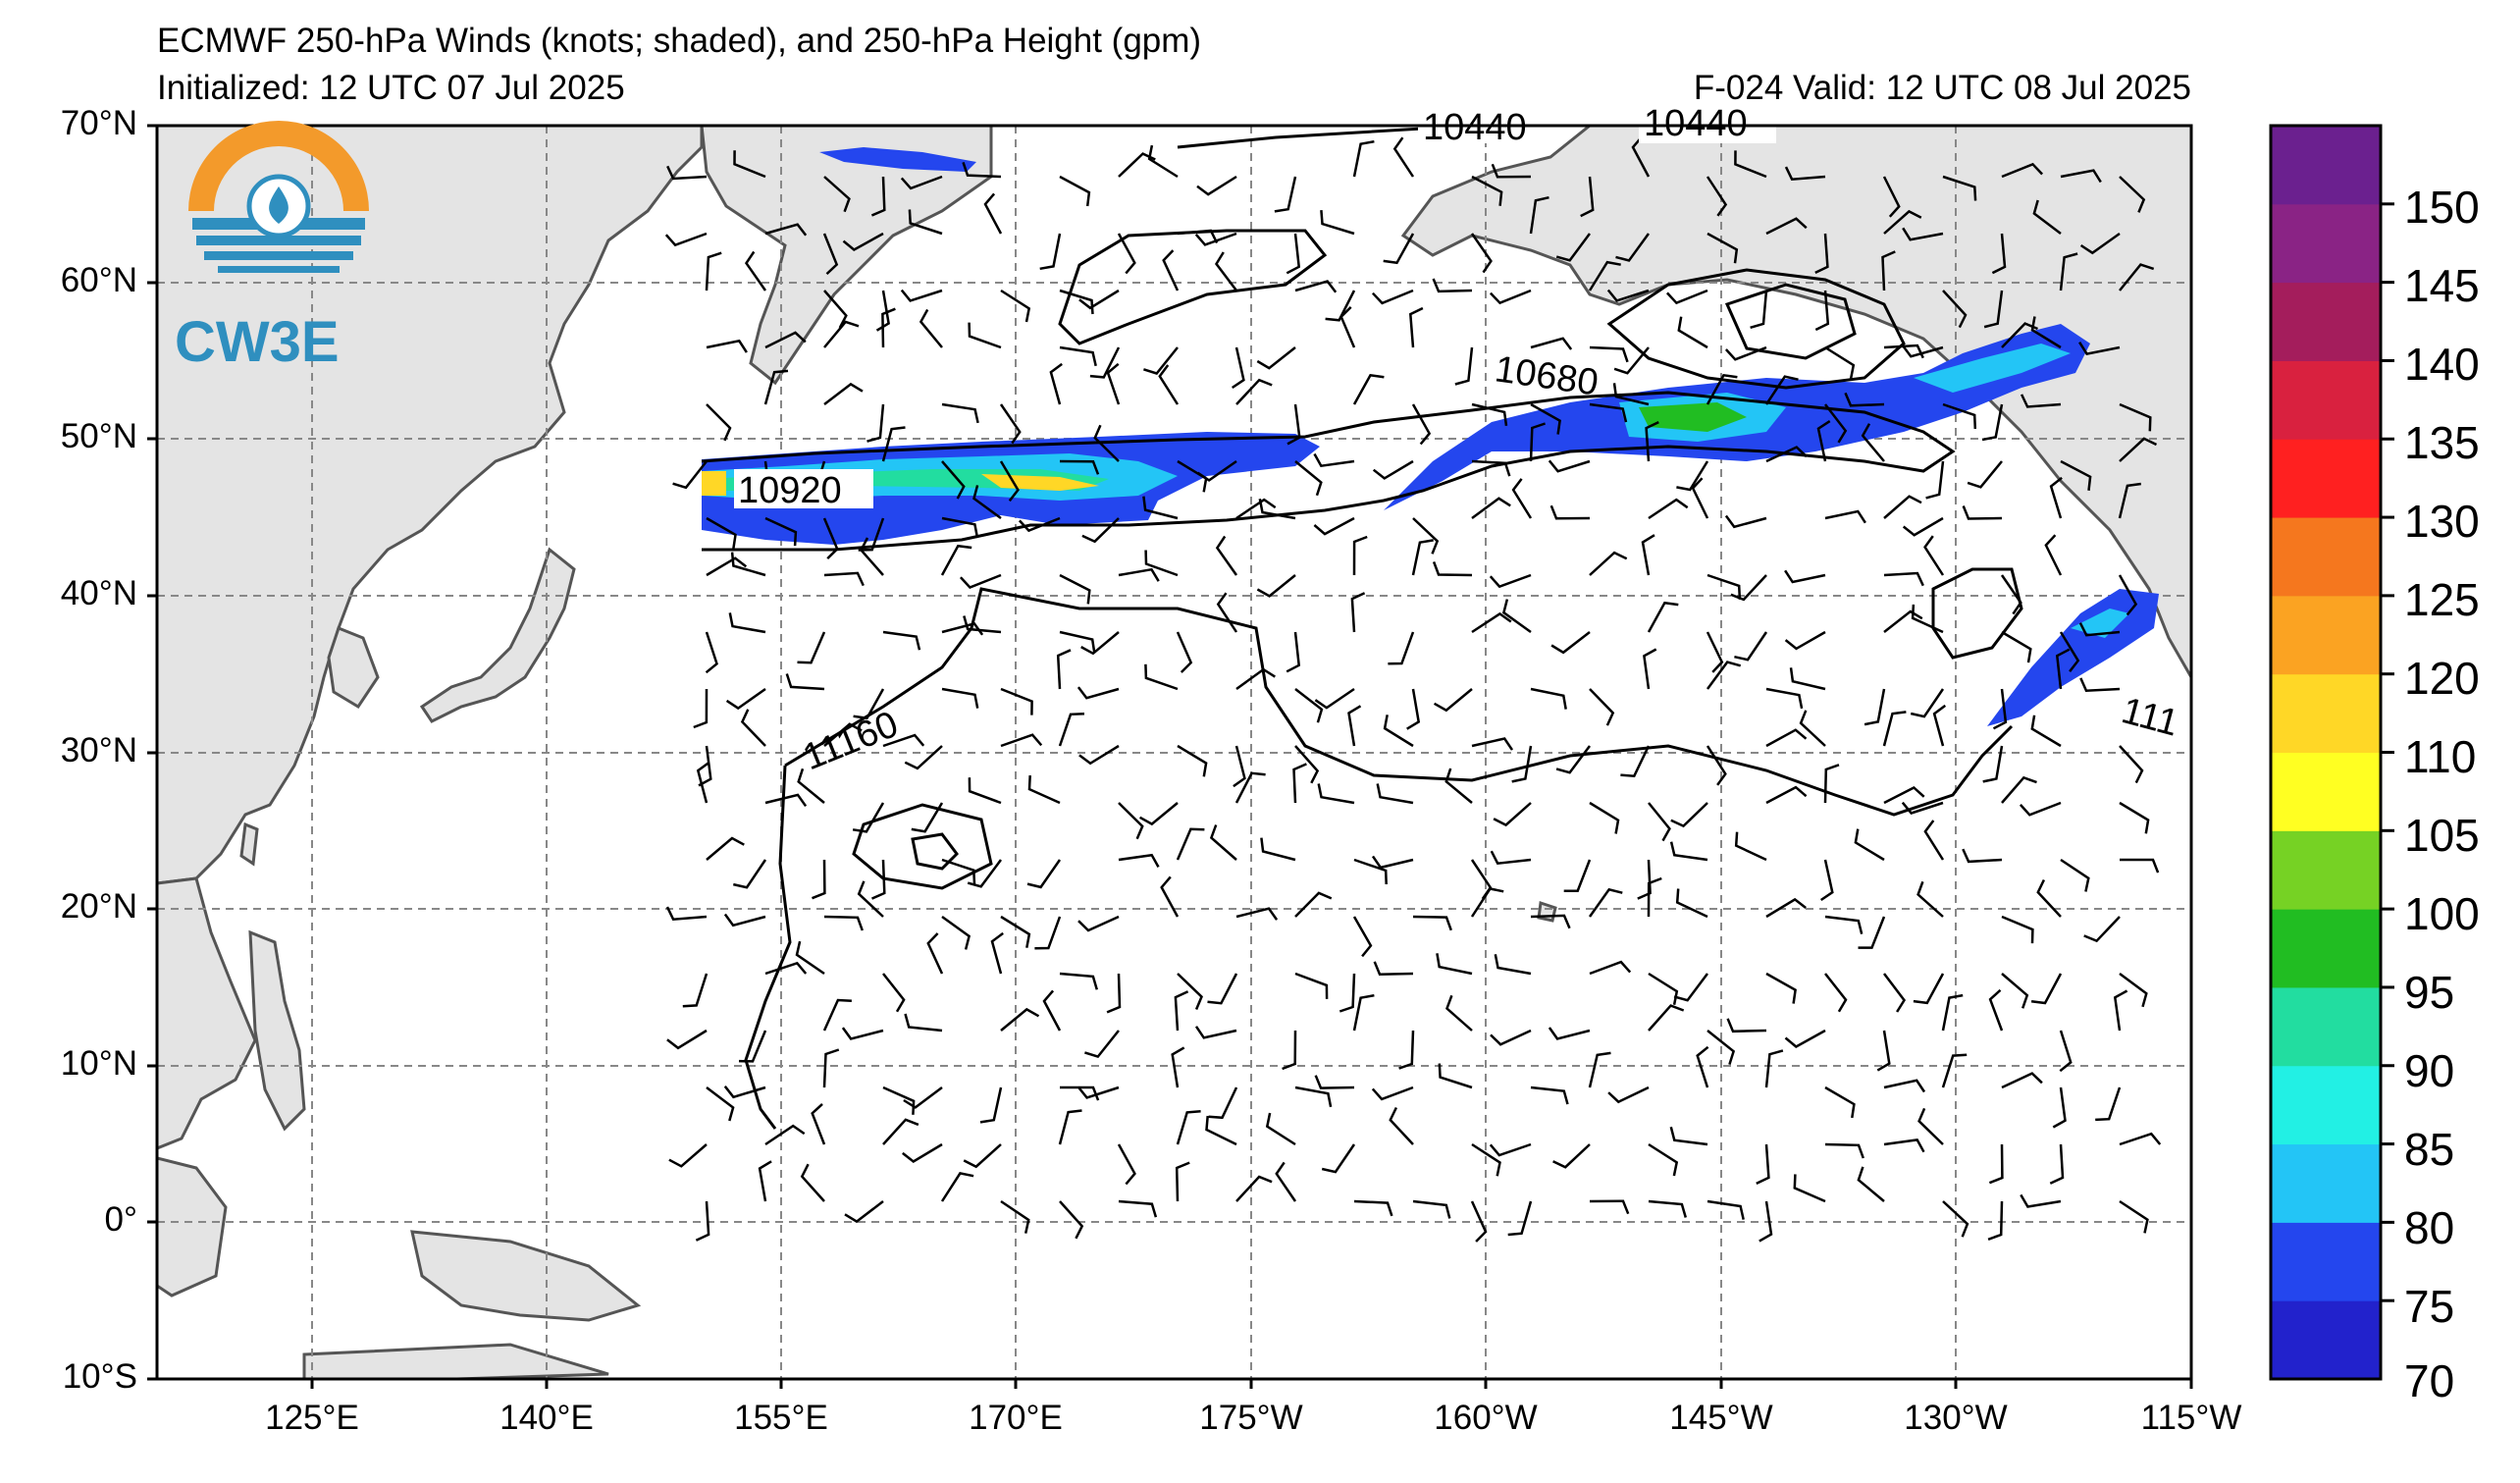  Describe the element at coordinates (2191, 1418) in the screenshot. I see `lon-label-115w: 115°W` at that location.